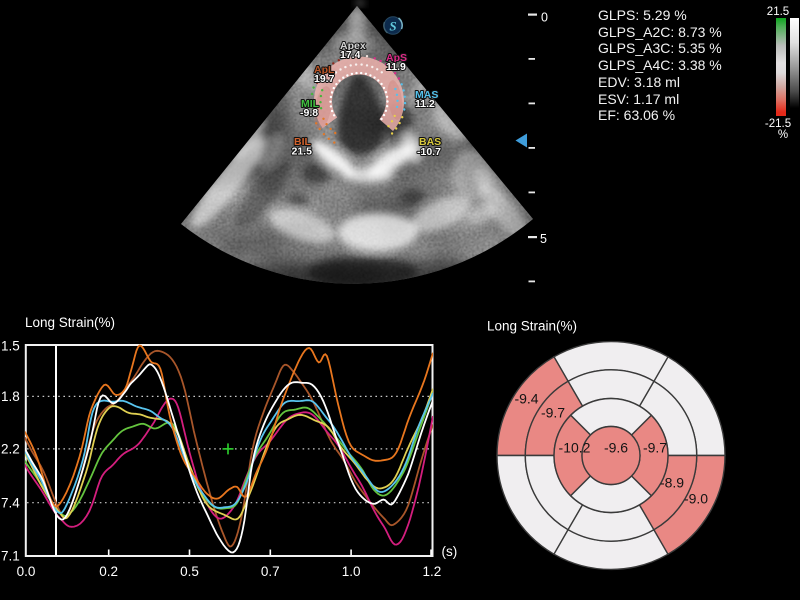  I want to click on svg-text: -9.4, so click(526, 398).